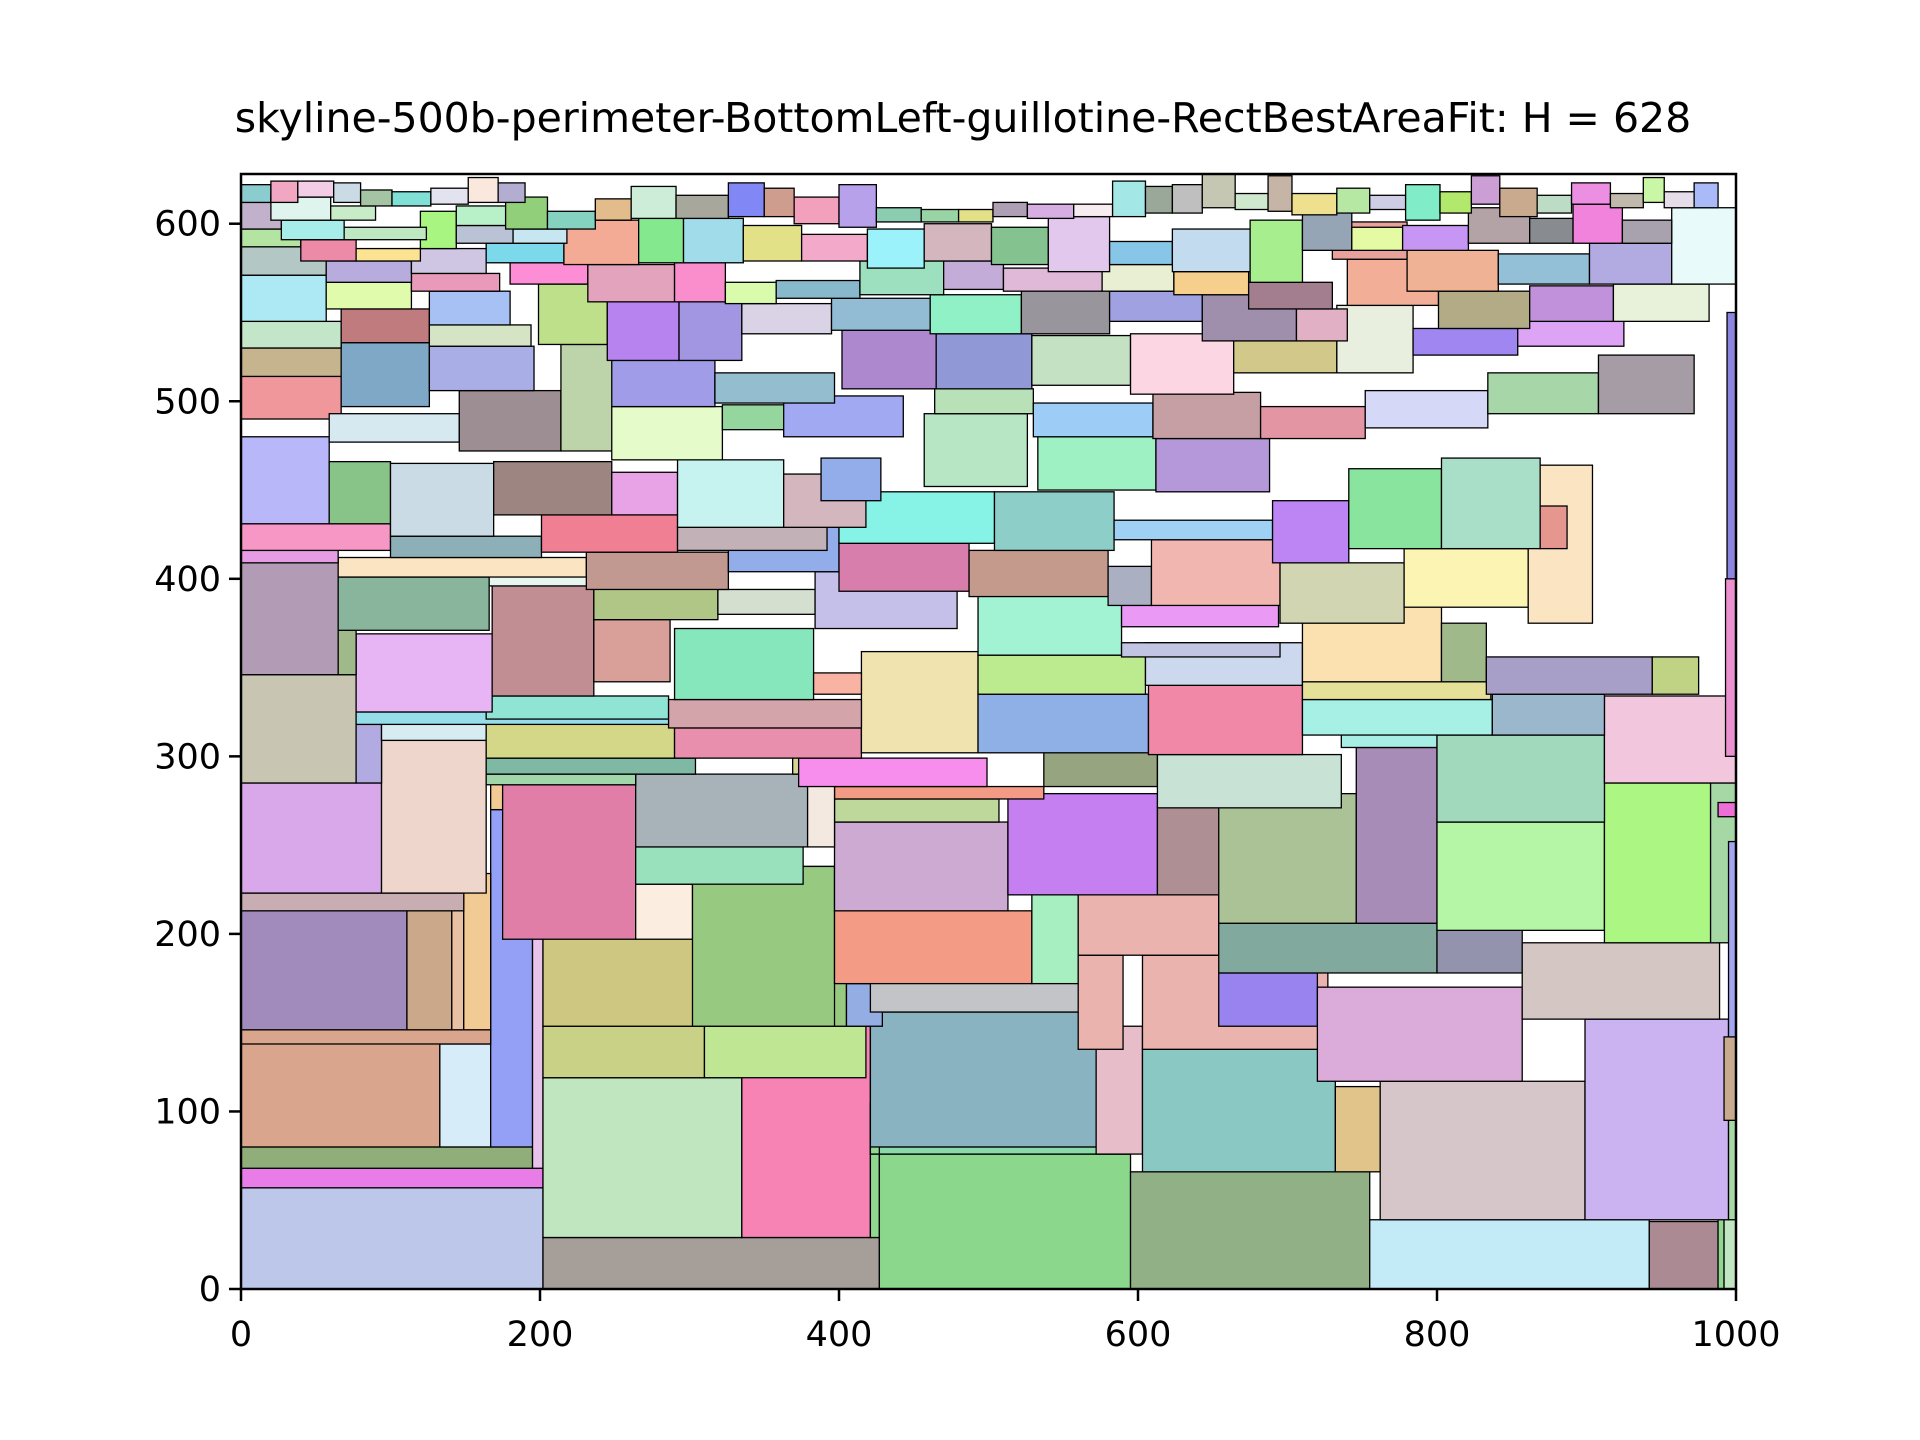  I want to click on x-tick-label-0: 0, so click(241, 1335).